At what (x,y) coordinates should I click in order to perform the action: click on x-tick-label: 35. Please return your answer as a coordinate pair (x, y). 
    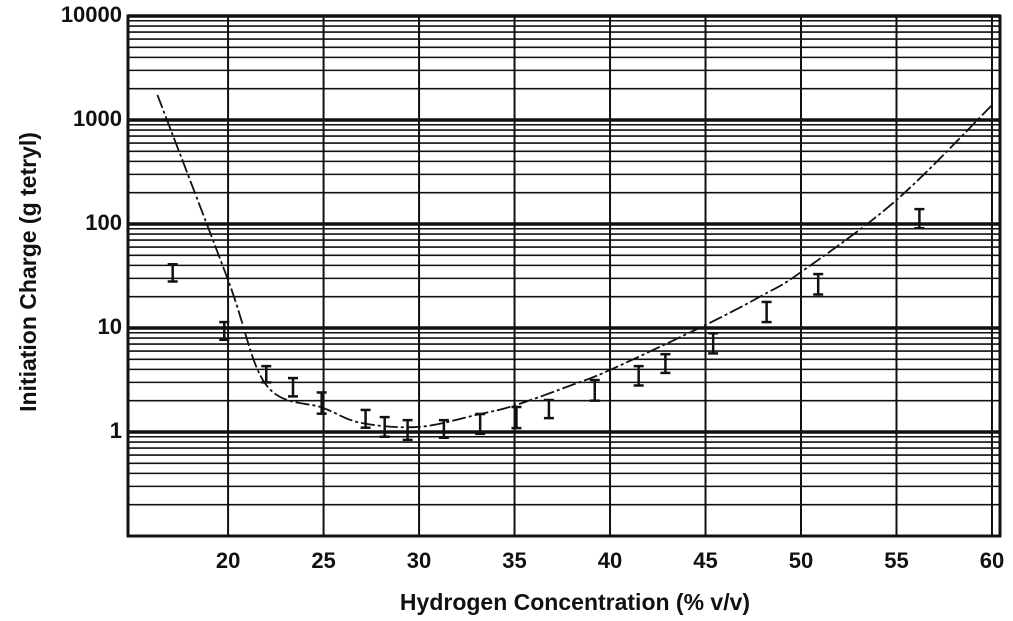
    Looking at the image, I should click on (514, 560).